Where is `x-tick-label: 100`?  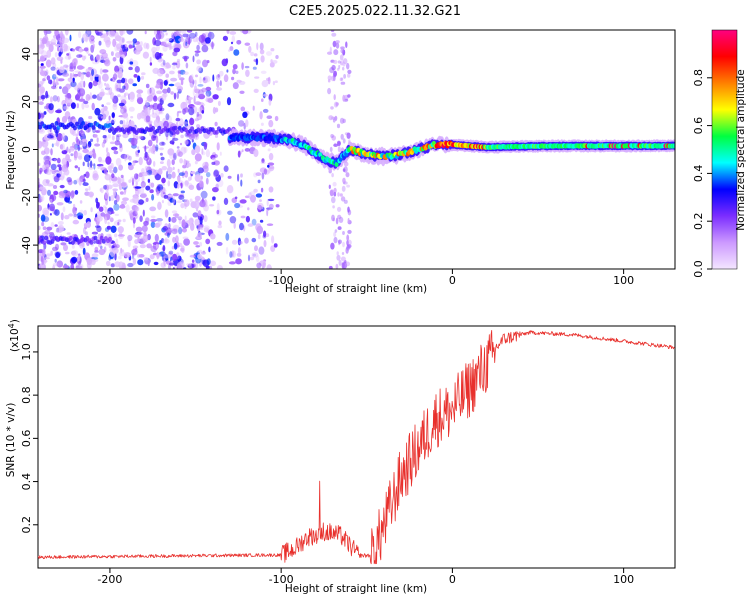 x-tick-label: 100 is located at coordinates (623, 280).